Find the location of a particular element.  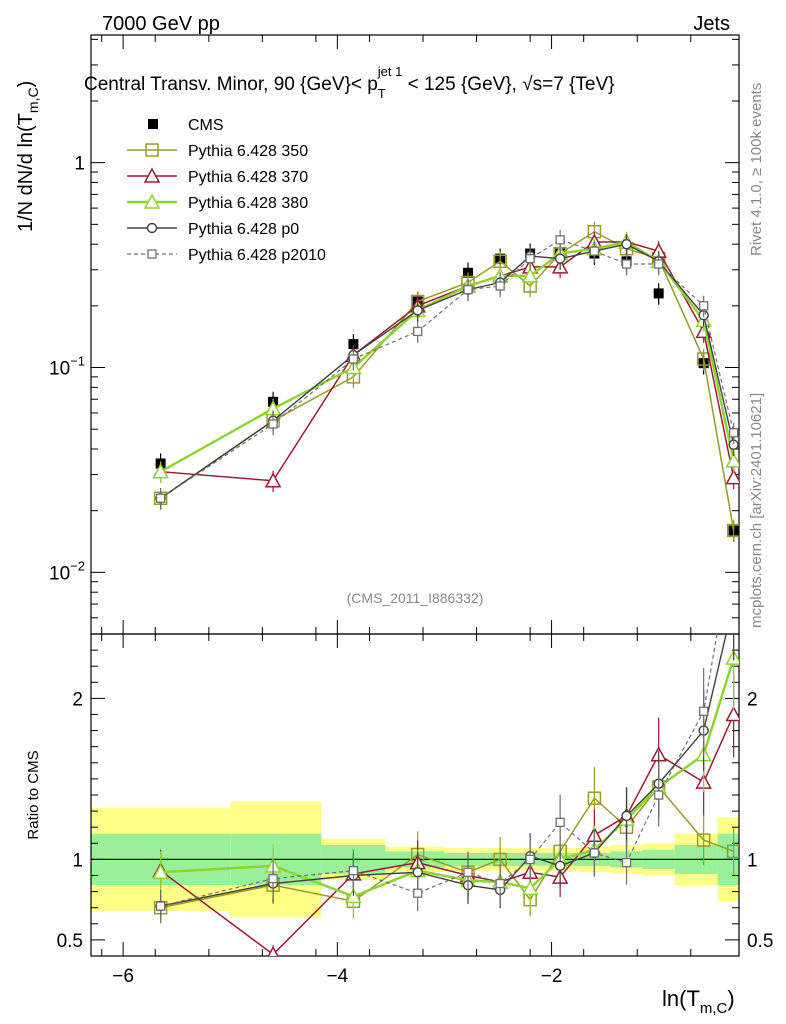

x-label-post: ) is located at coordinates (730, 998).